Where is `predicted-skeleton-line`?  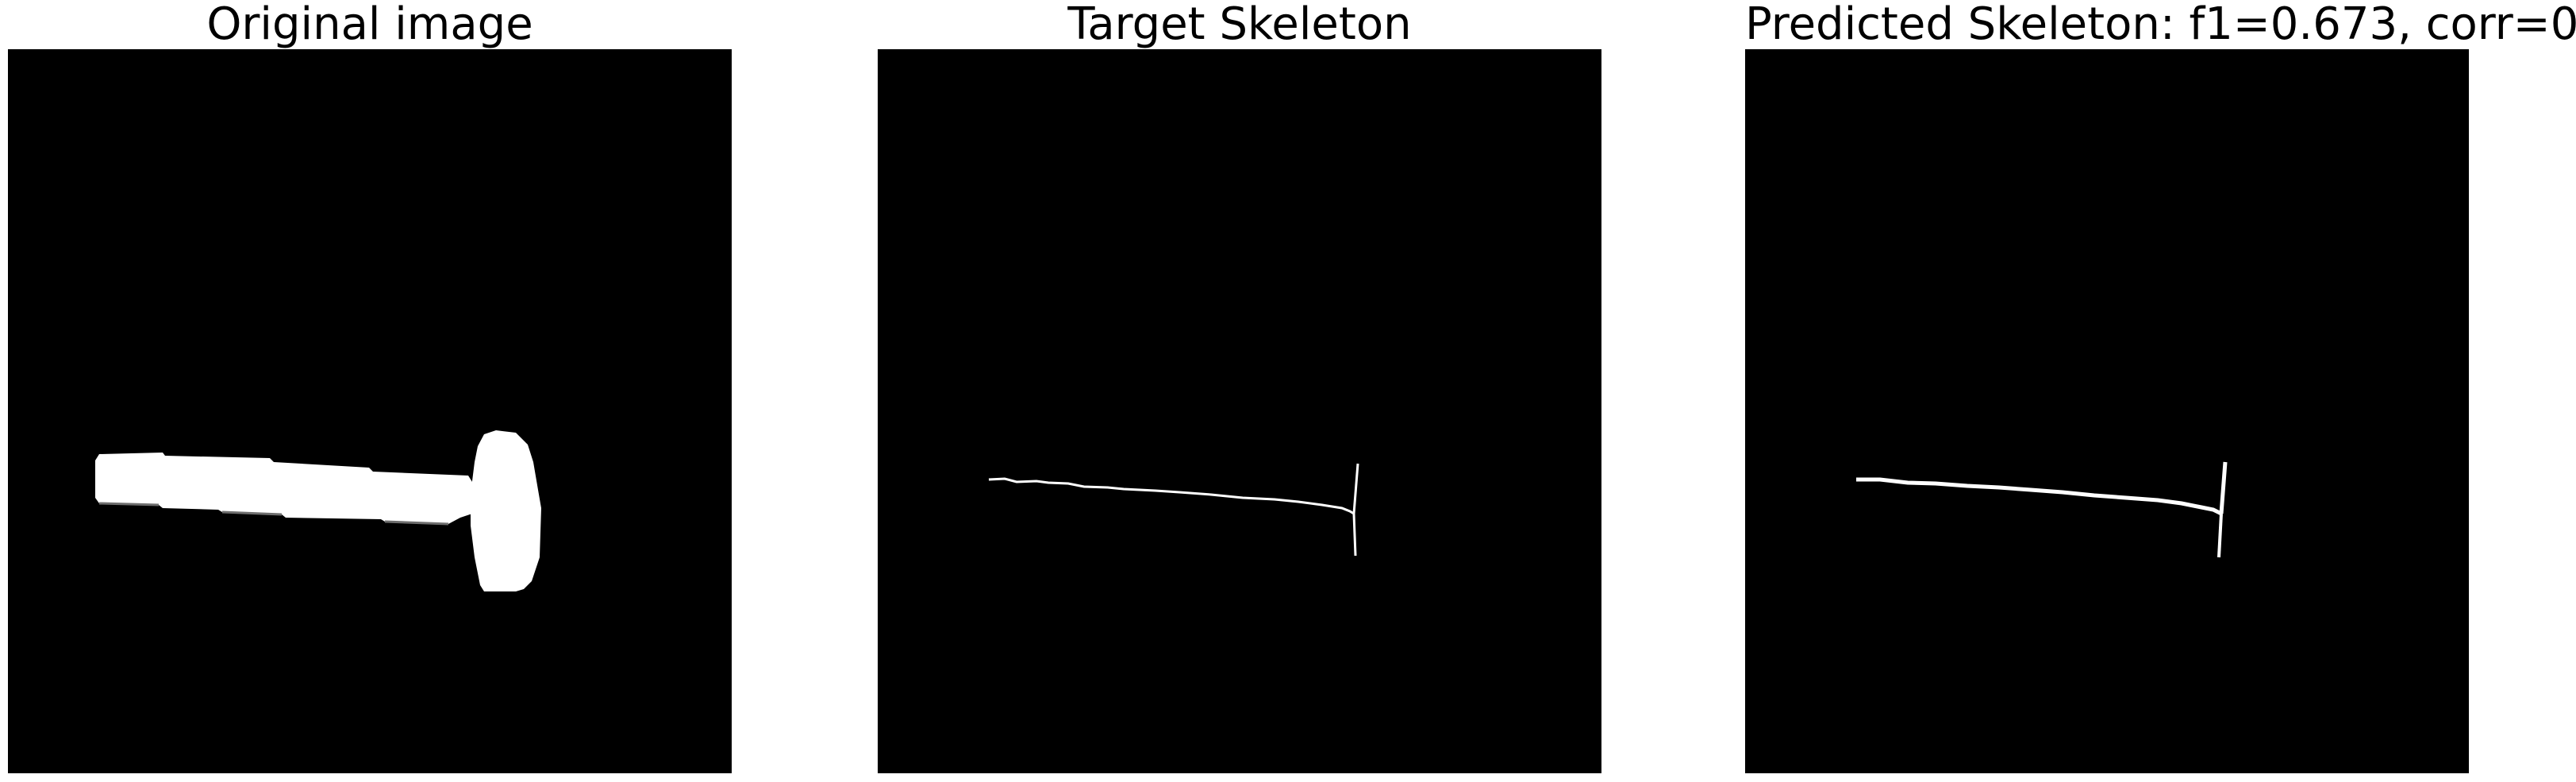 predicted-skeleton-line is located at coordinates (2039, 496).